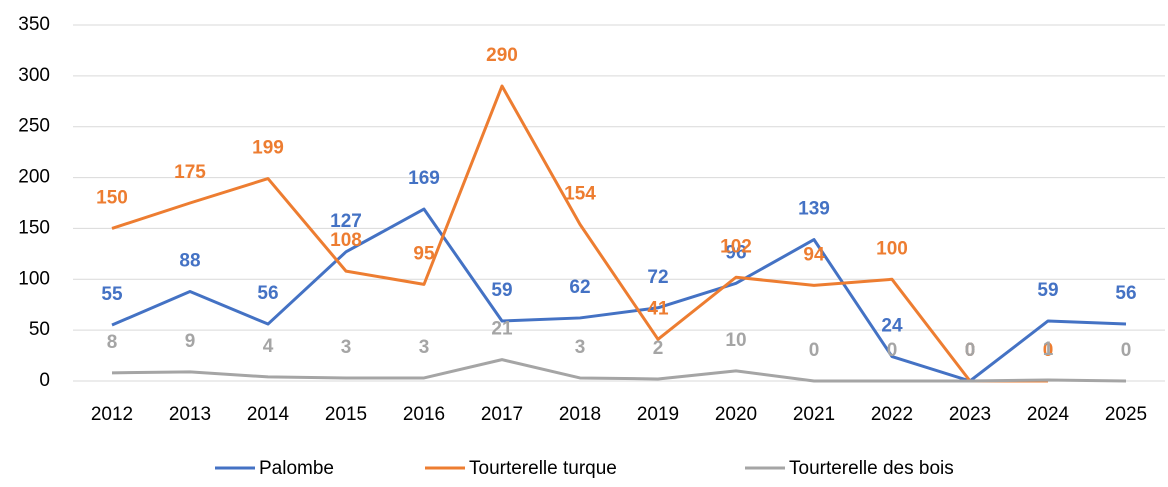 The image size is (1168, 487). What do you see at coordinates (892, 326) in the screenshot?
I see `data-label: 24` at bounding box center [892, 326].